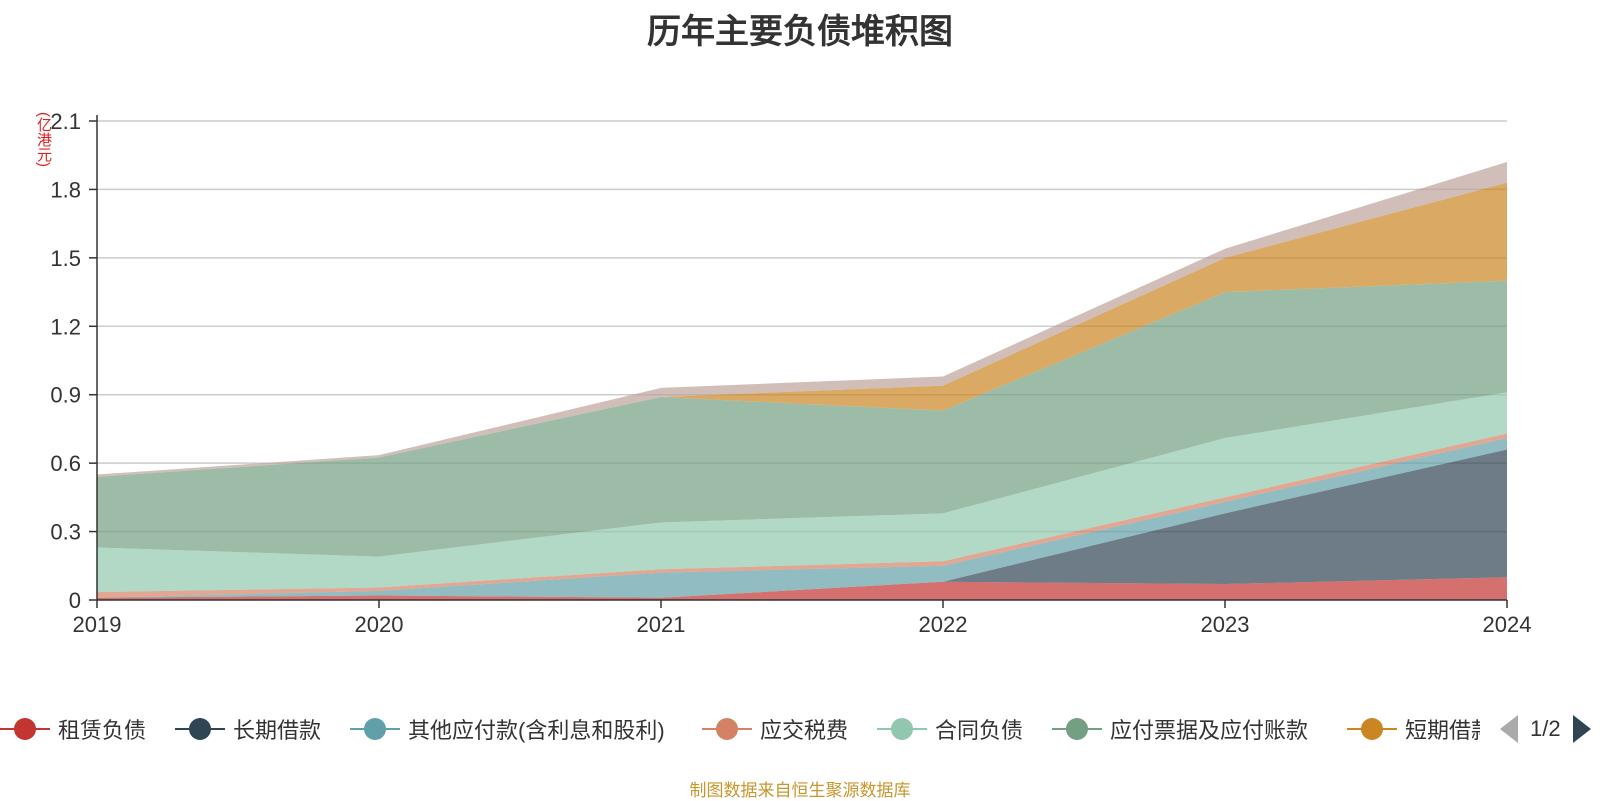 This screenshot has width=1600, height=801. Describe the element at coordinates (804, 730) in the screenshot. I see `legend-label: 应交税费` at that location.